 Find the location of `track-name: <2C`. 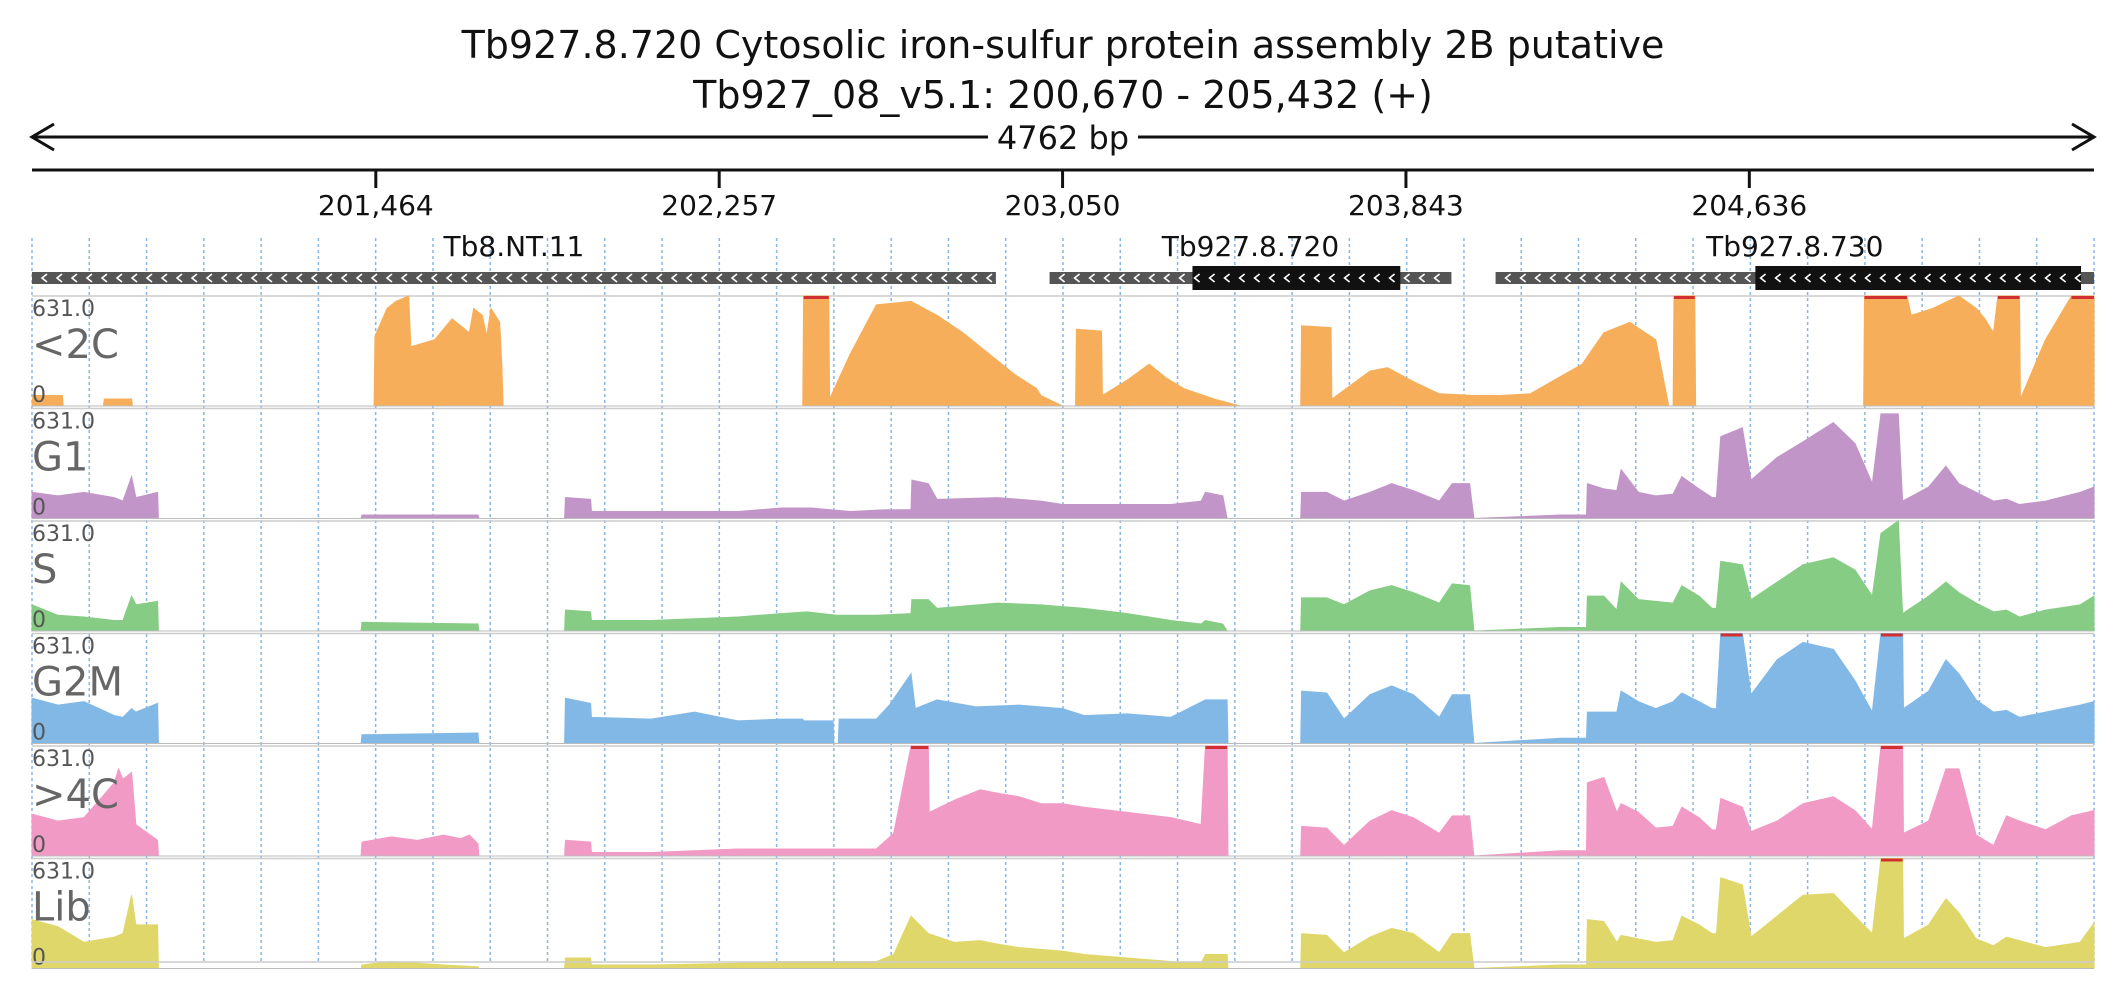

track-name: <2C is located at coordinates (75, 345).